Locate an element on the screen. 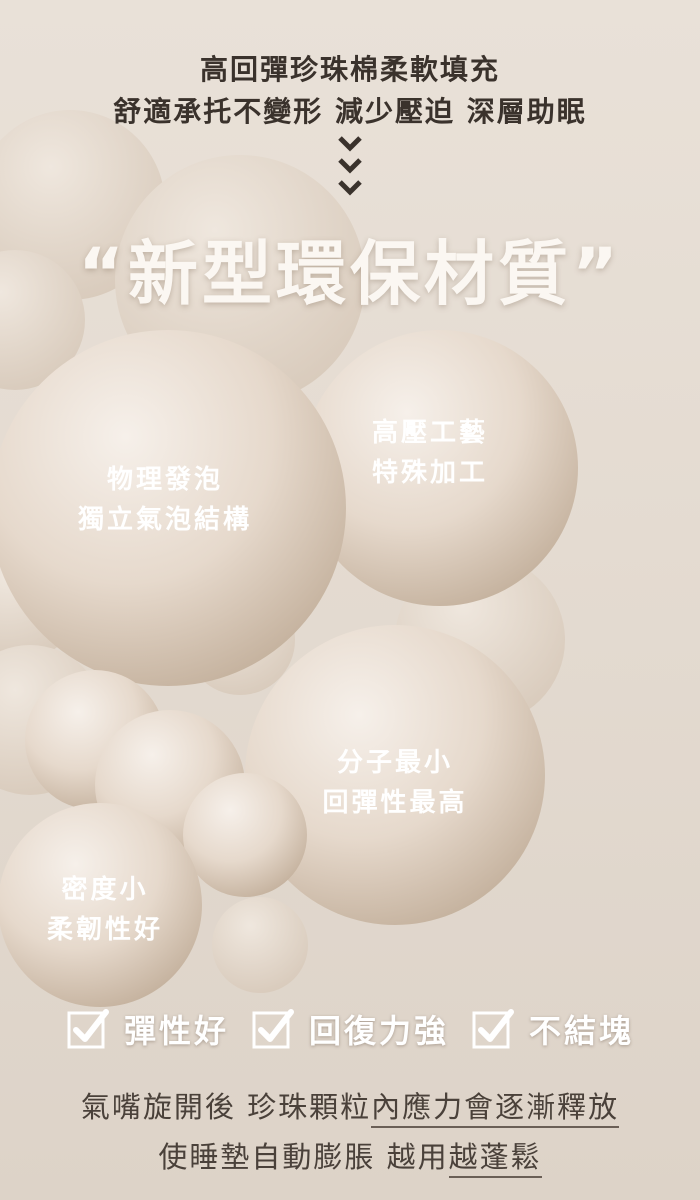  feature-label: 彈性好 is located at coordinates (176, 1031).